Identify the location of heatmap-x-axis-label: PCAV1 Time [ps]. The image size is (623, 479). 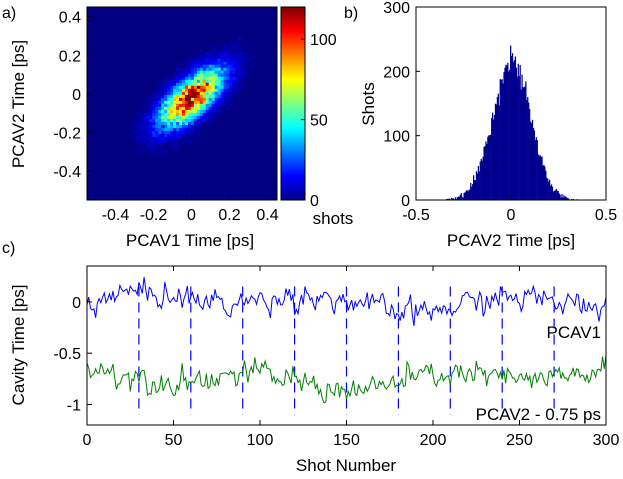
(190, 240).